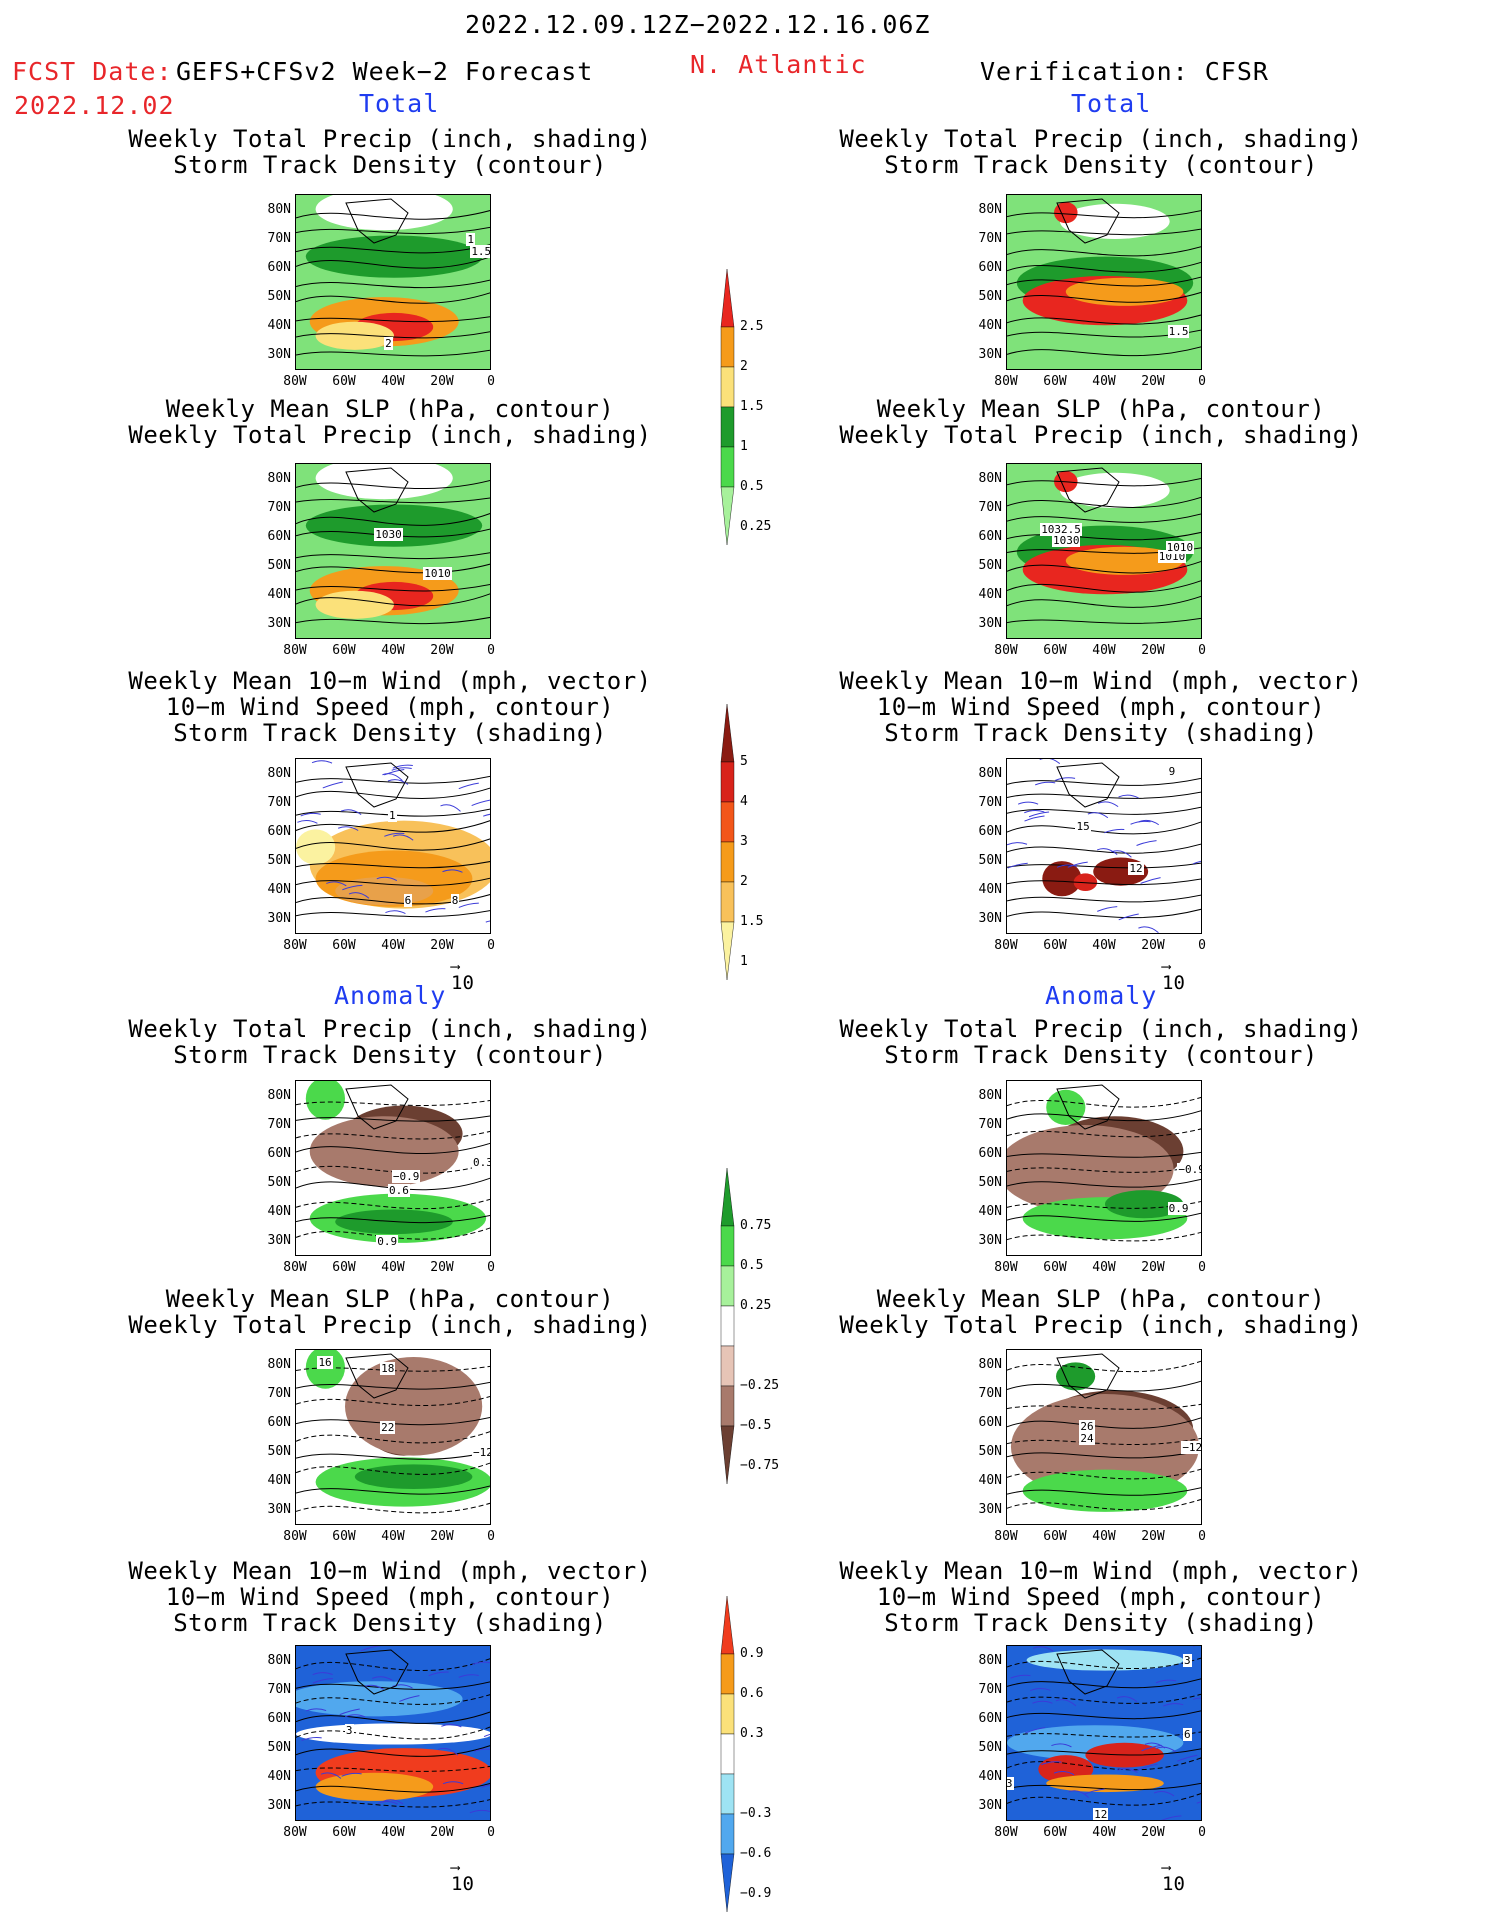 This screenshot has width=1487, height=1925. Describe the element at coordinates (399, 1191) in the screenshot. I see `contour-label: 0.6` at that location.